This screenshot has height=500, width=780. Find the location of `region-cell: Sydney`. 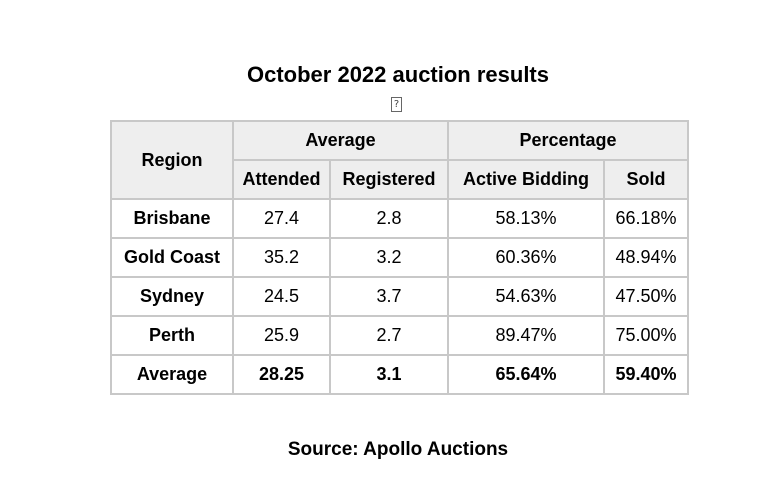

region-cell: Sydney is located at coordinates (172, 296).